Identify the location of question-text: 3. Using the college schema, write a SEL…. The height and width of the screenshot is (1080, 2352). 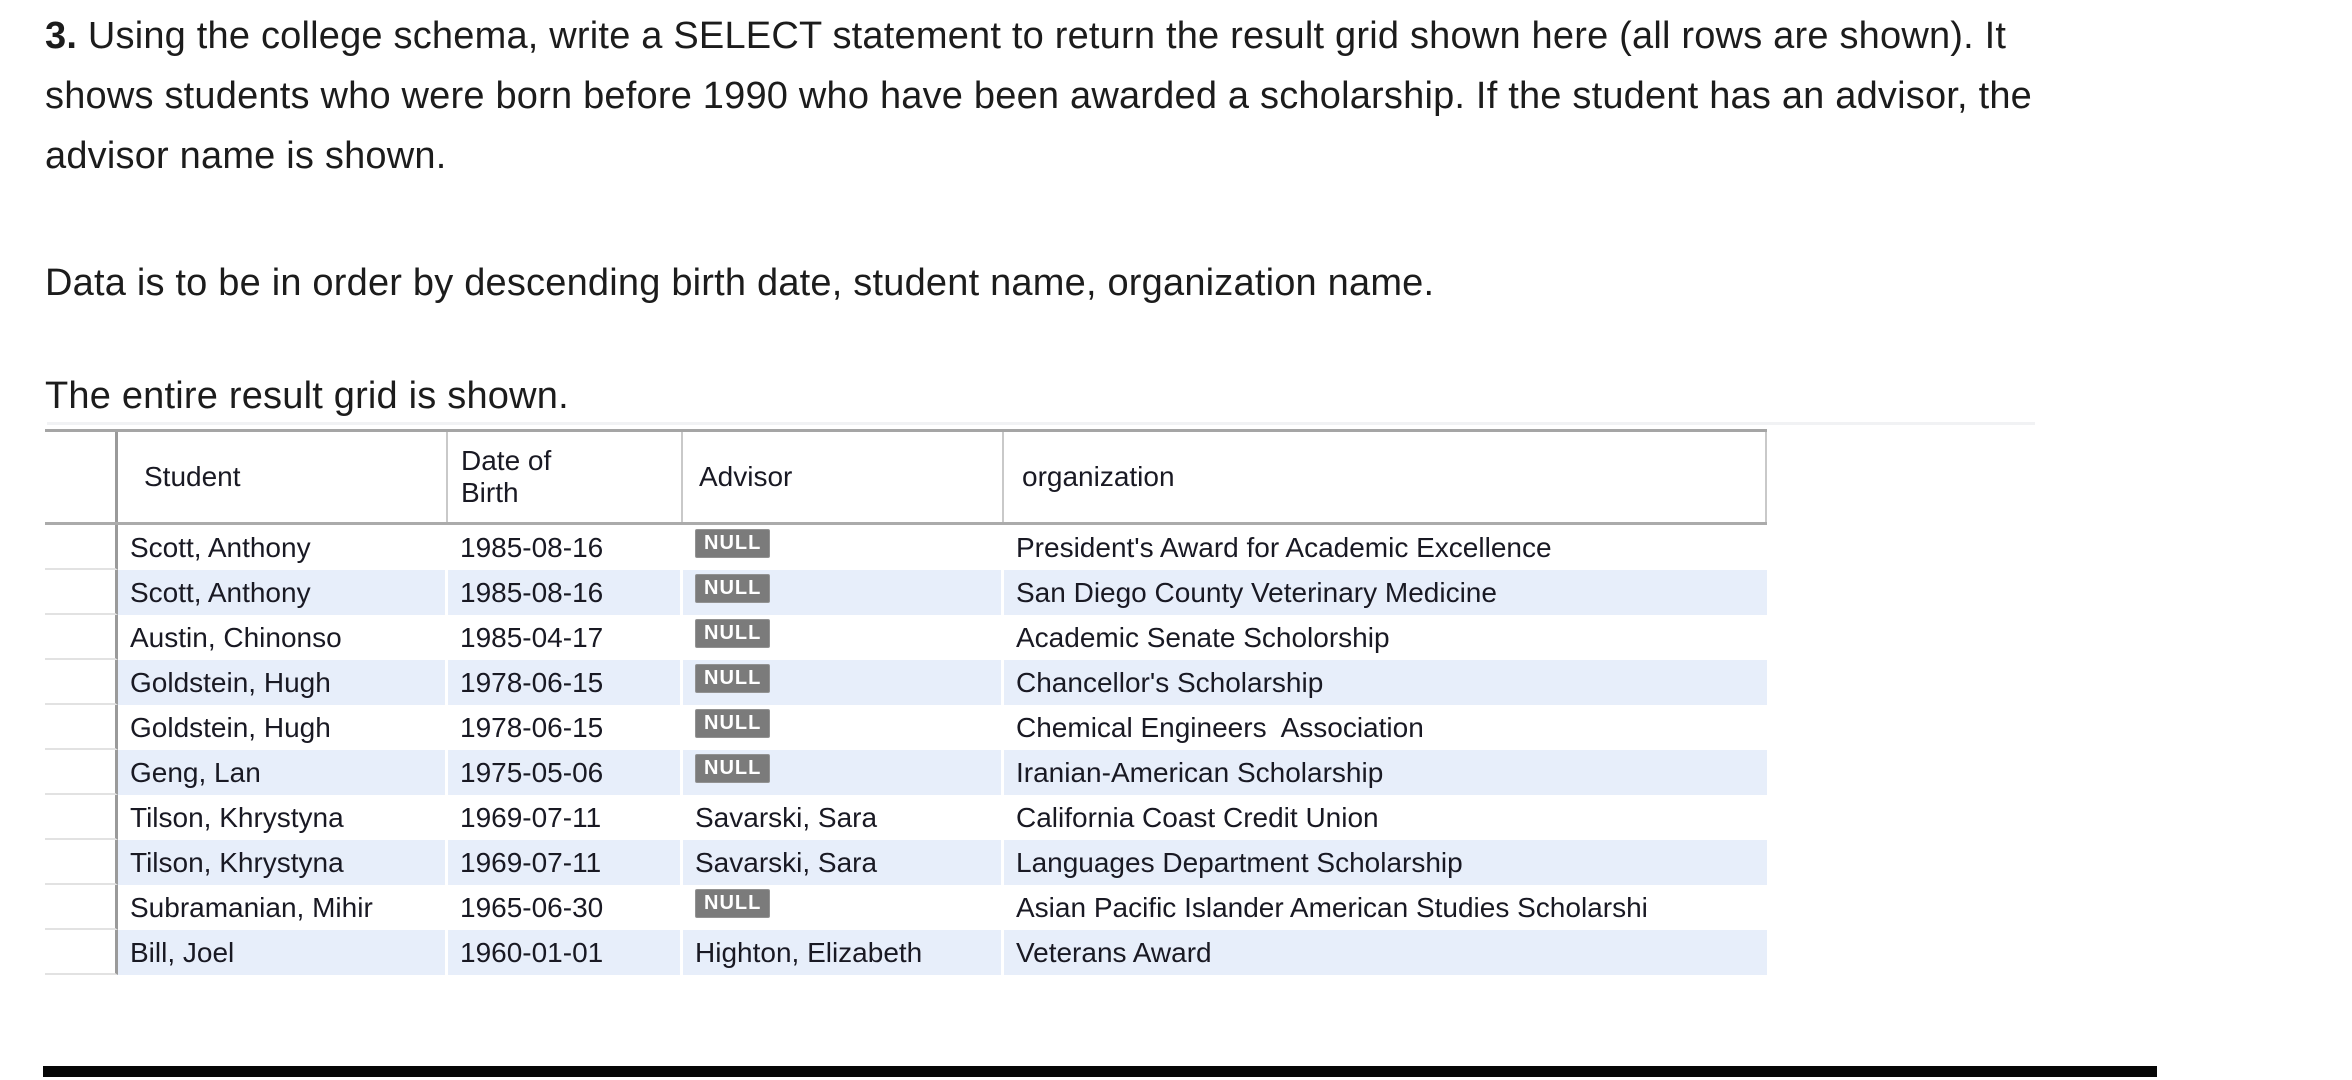
(1085, 96).